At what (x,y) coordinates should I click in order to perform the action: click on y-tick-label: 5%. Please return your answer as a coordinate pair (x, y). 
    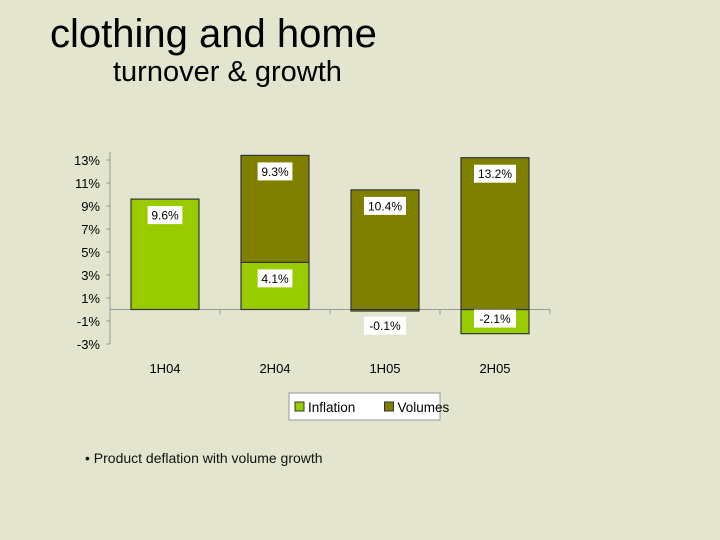
    Looking at the image, I should click on (90, 252).